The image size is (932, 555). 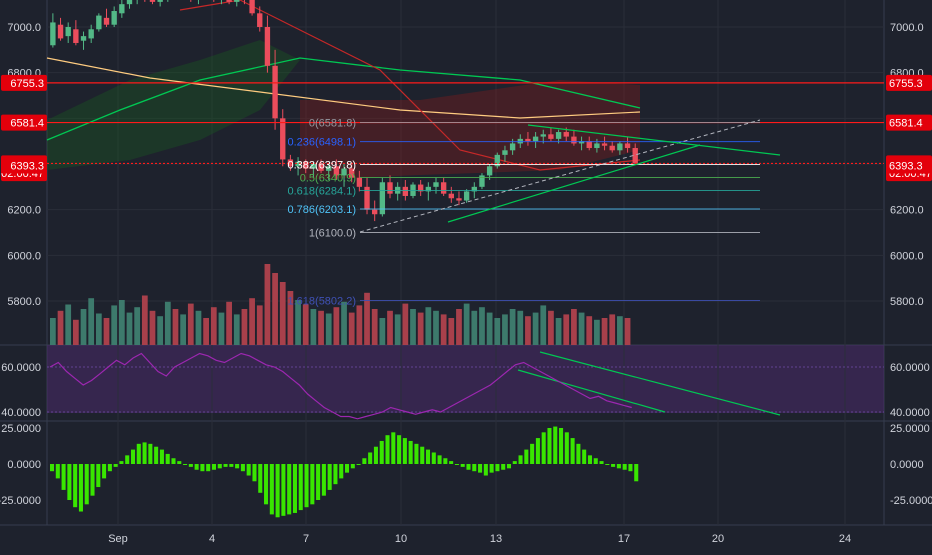 What do you see at coordinates (907, 211) in the screenshot?
I see `y-tick-label-right: 6200.0` at bounding box center [907, 211].